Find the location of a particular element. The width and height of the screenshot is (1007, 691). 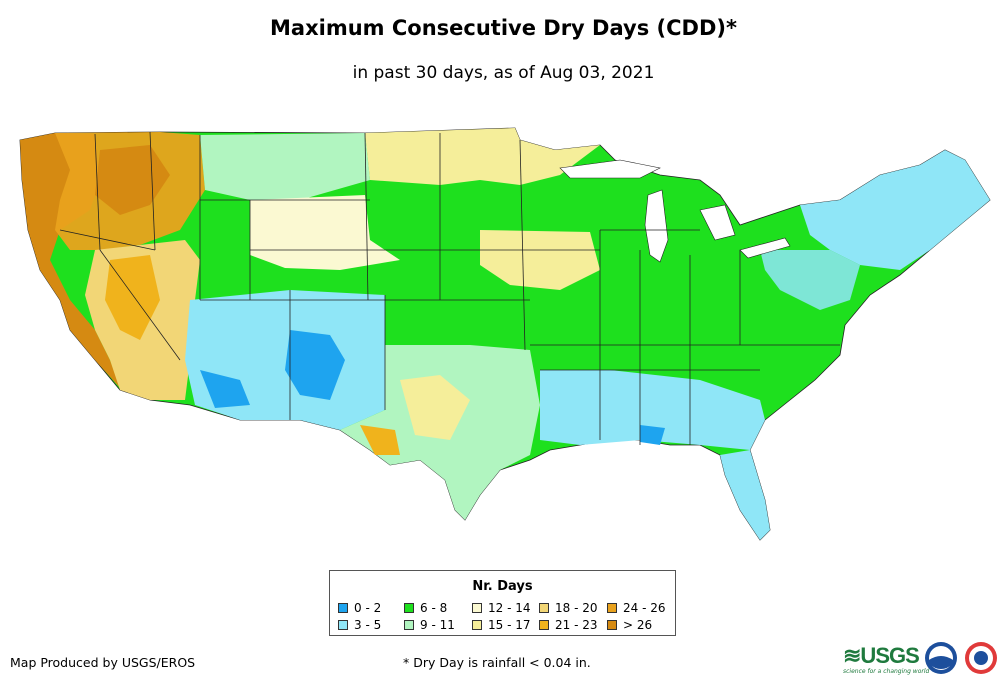

legend-item-6-8: 6 - 8 is located at coordinates (425, 608).